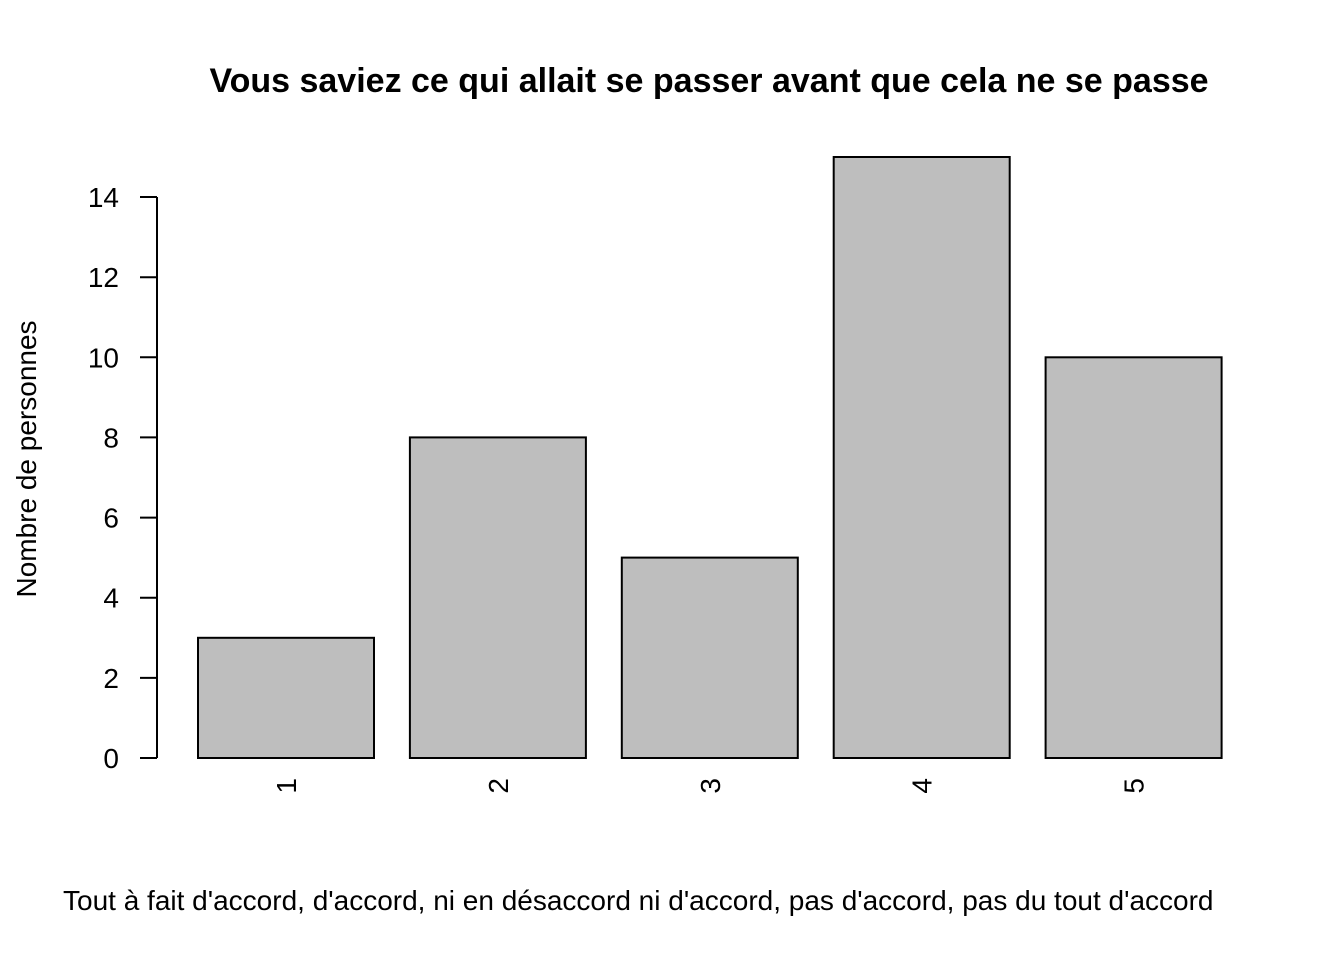 The image size is (1344, 960). Describe the element at coordinates (111, 678) in the screenshot. I see `y-tick-label-2: 2` at that location.